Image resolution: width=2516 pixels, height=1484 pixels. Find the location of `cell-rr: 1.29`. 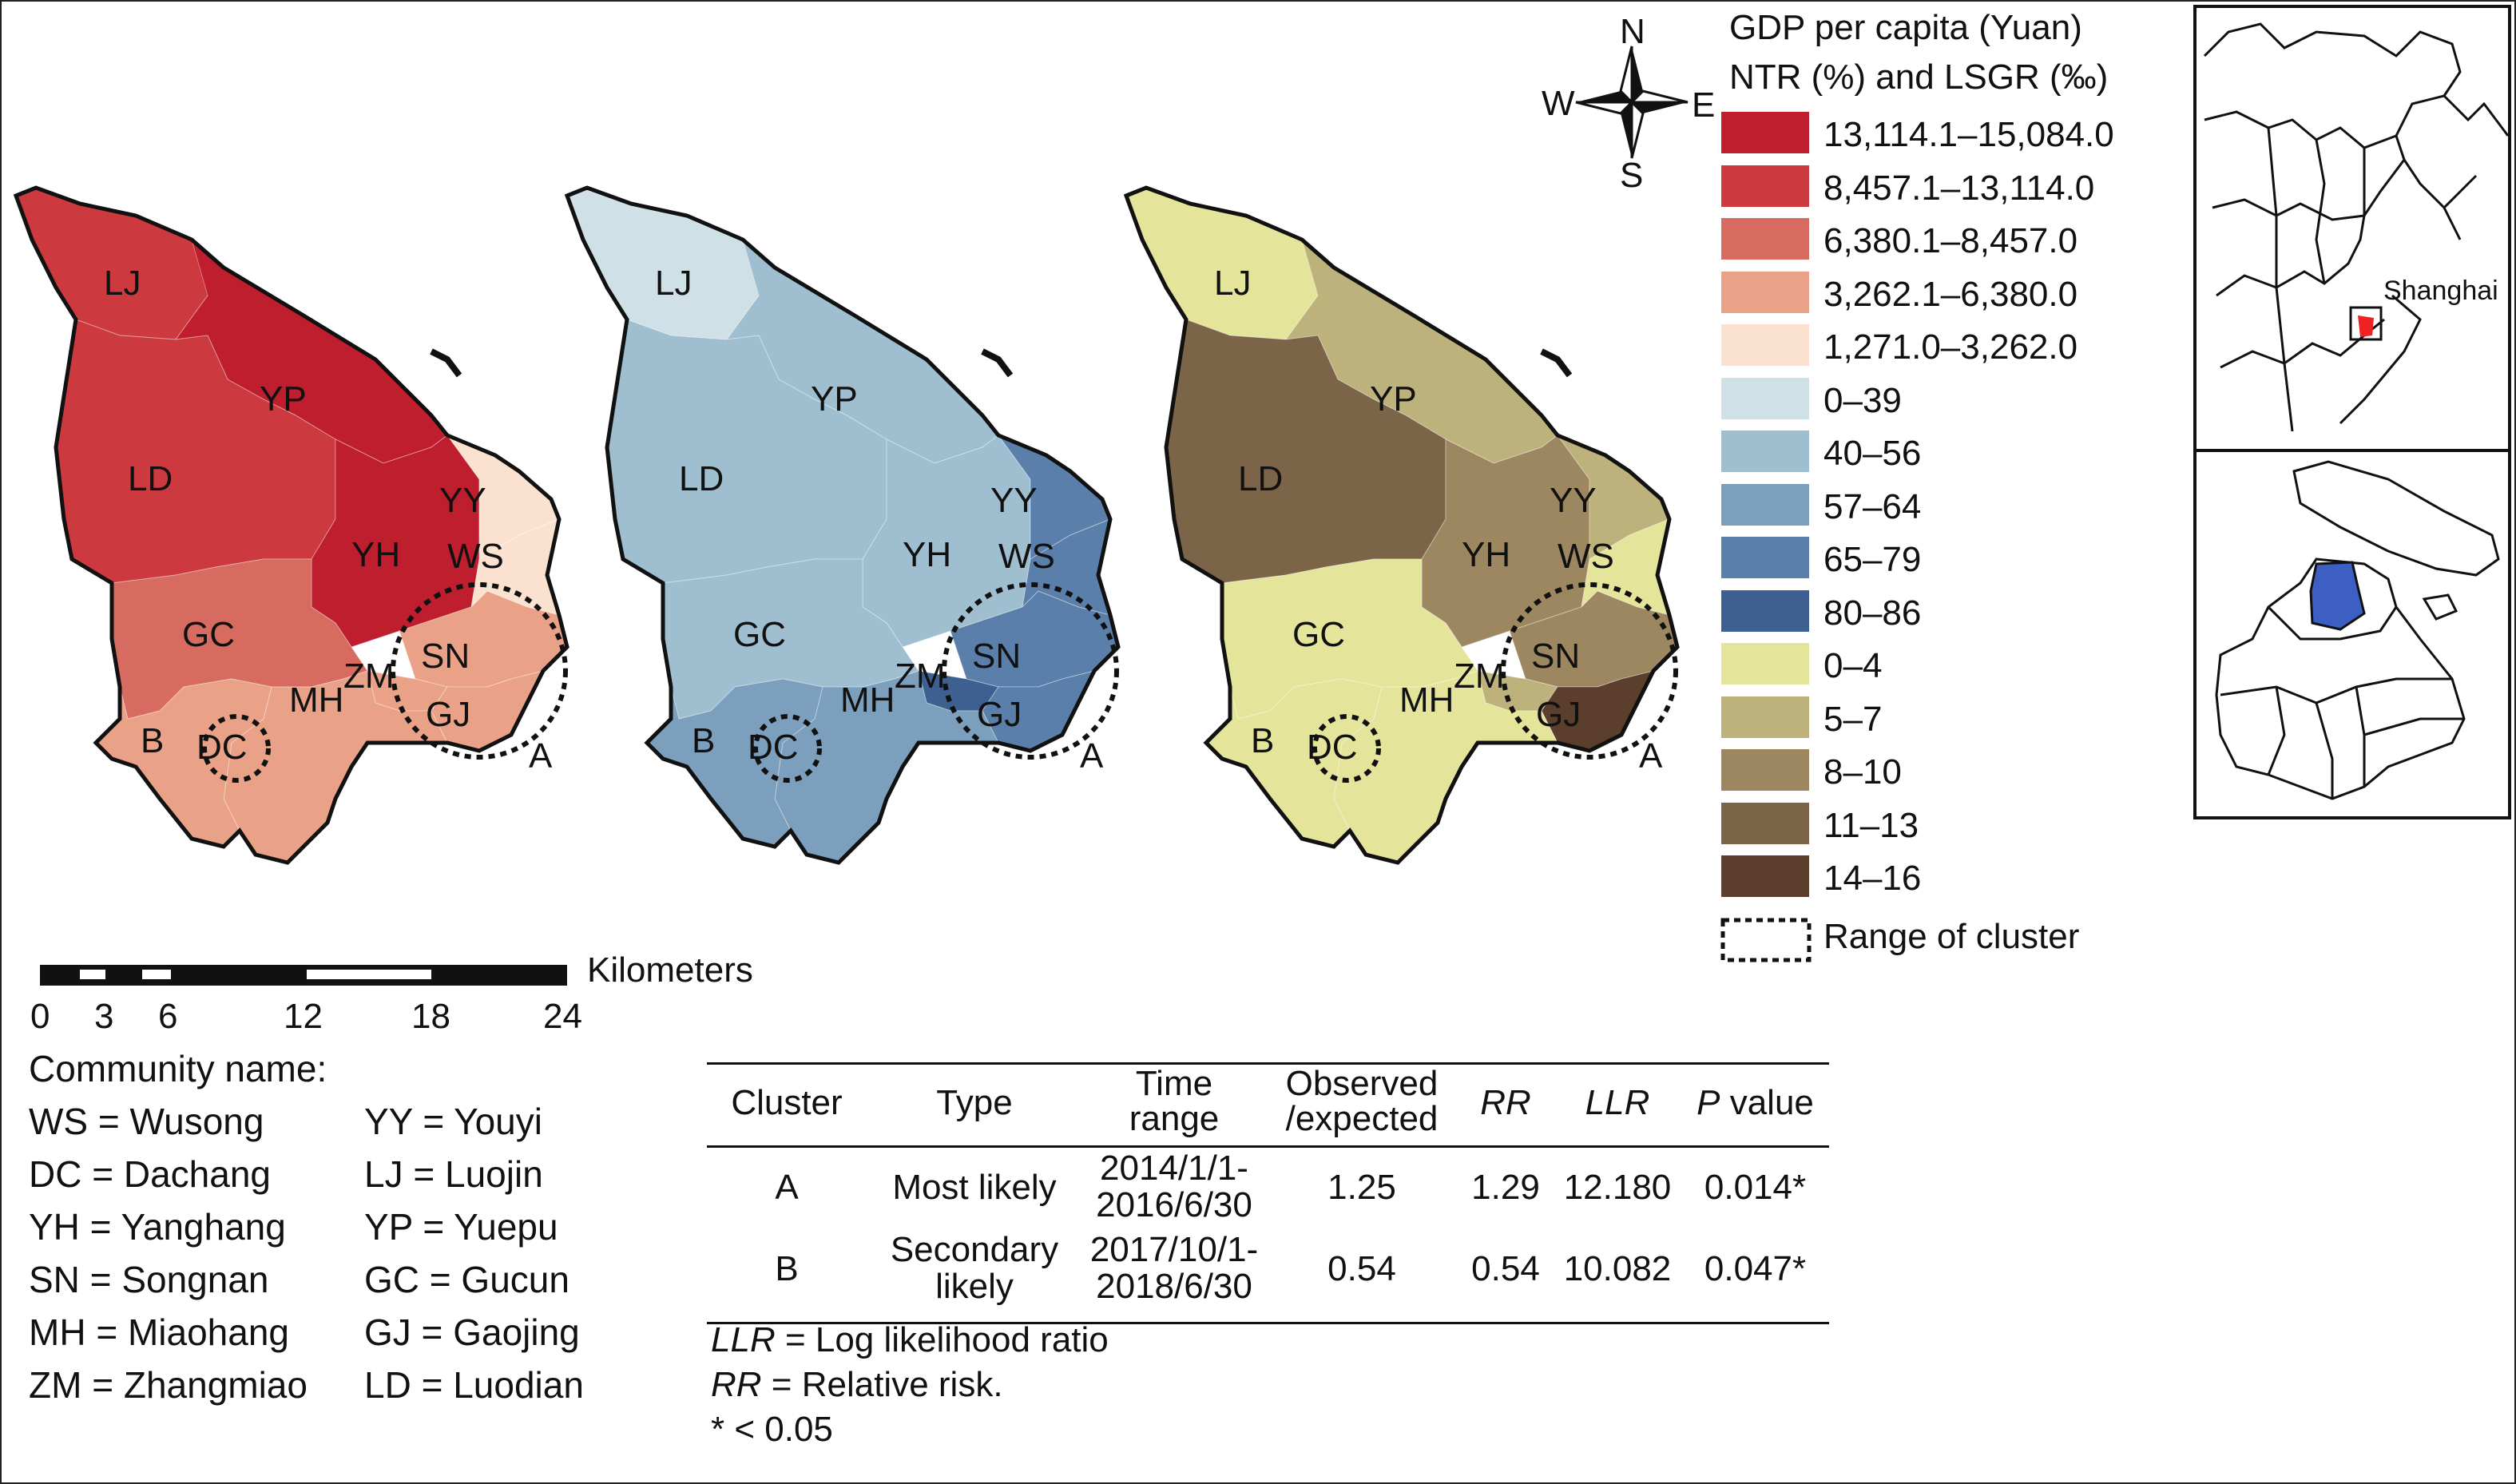

cell-rr: 1.29 is located at coordinates (1505, 1187).